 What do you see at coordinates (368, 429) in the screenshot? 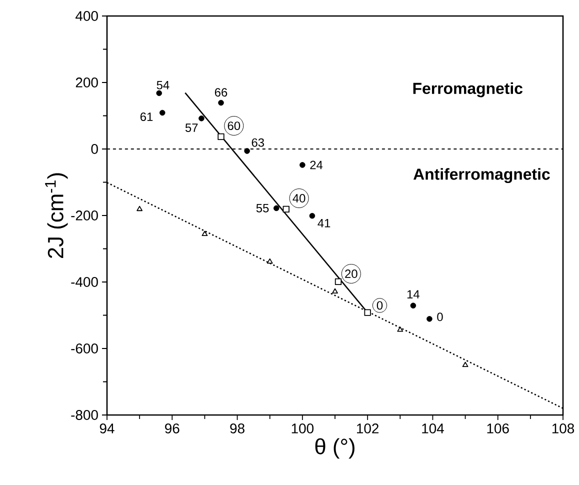
I see `x-tick-label: 102` at bounding box center [368, 429].